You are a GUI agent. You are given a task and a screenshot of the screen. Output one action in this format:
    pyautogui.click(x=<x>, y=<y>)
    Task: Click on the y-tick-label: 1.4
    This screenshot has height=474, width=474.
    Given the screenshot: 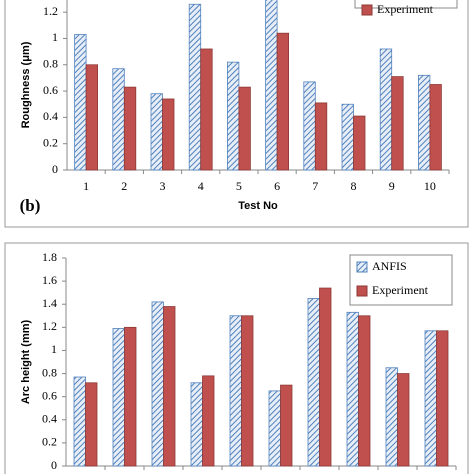 What is the action you would take?
    pyautogui.click(x=49, y=303)
    